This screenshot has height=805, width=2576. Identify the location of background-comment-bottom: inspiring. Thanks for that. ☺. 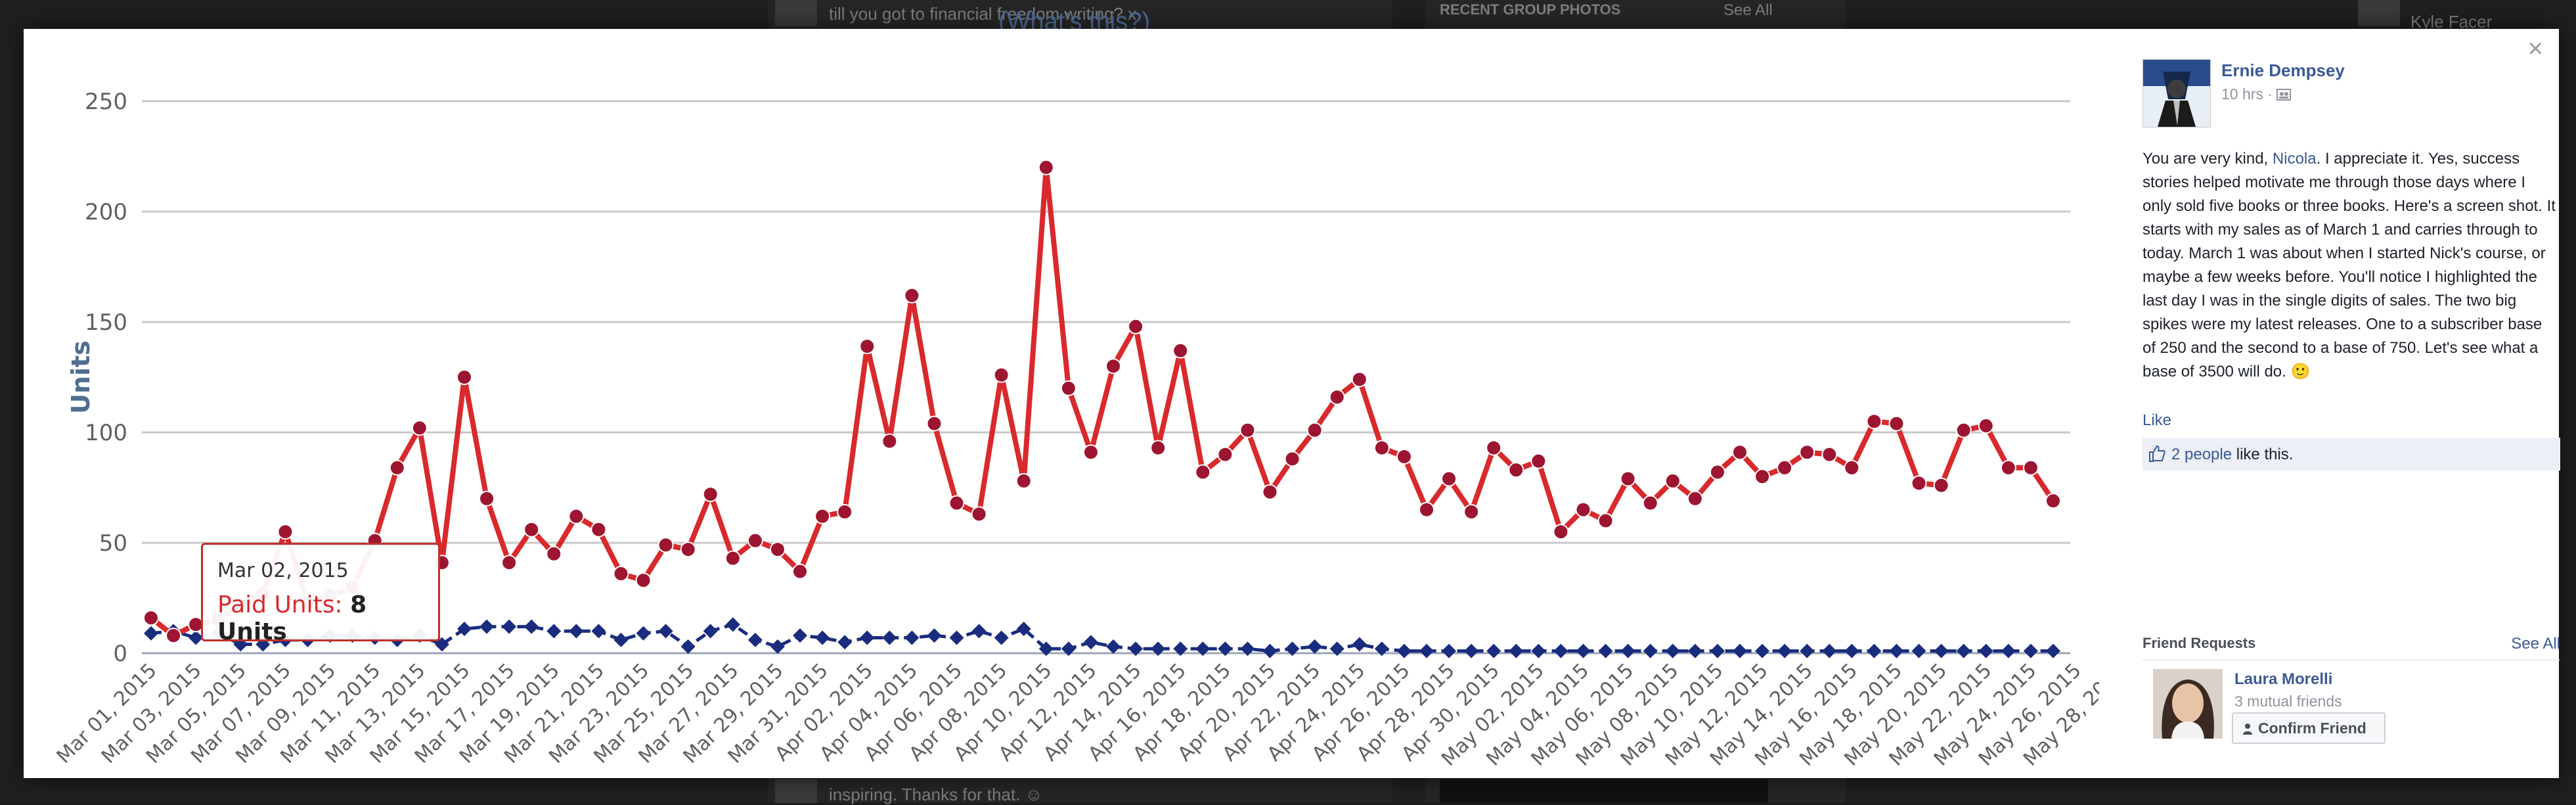
(936, 794).